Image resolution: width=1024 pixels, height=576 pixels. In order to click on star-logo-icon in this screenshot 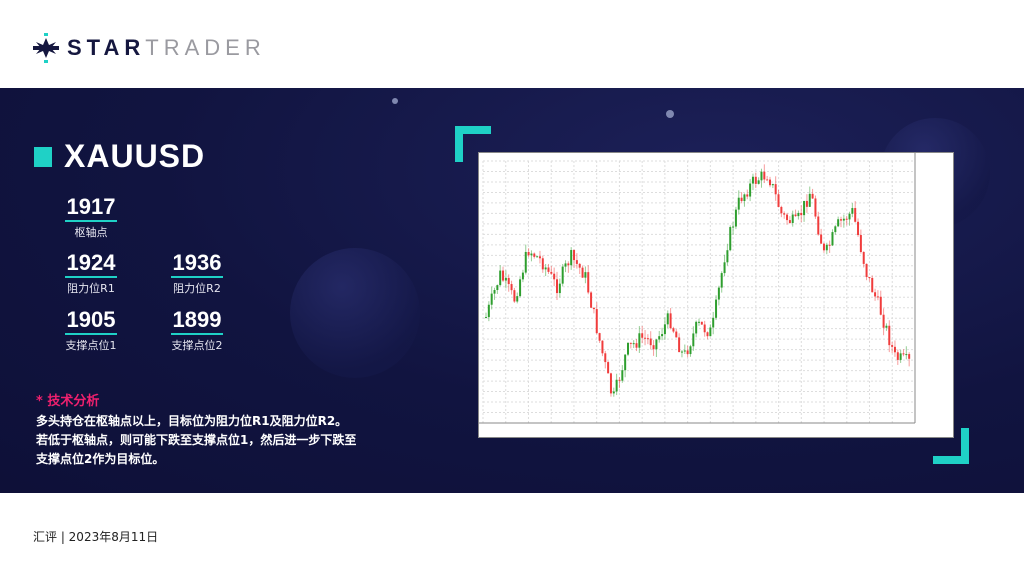, I will do `click(46, 48)`.